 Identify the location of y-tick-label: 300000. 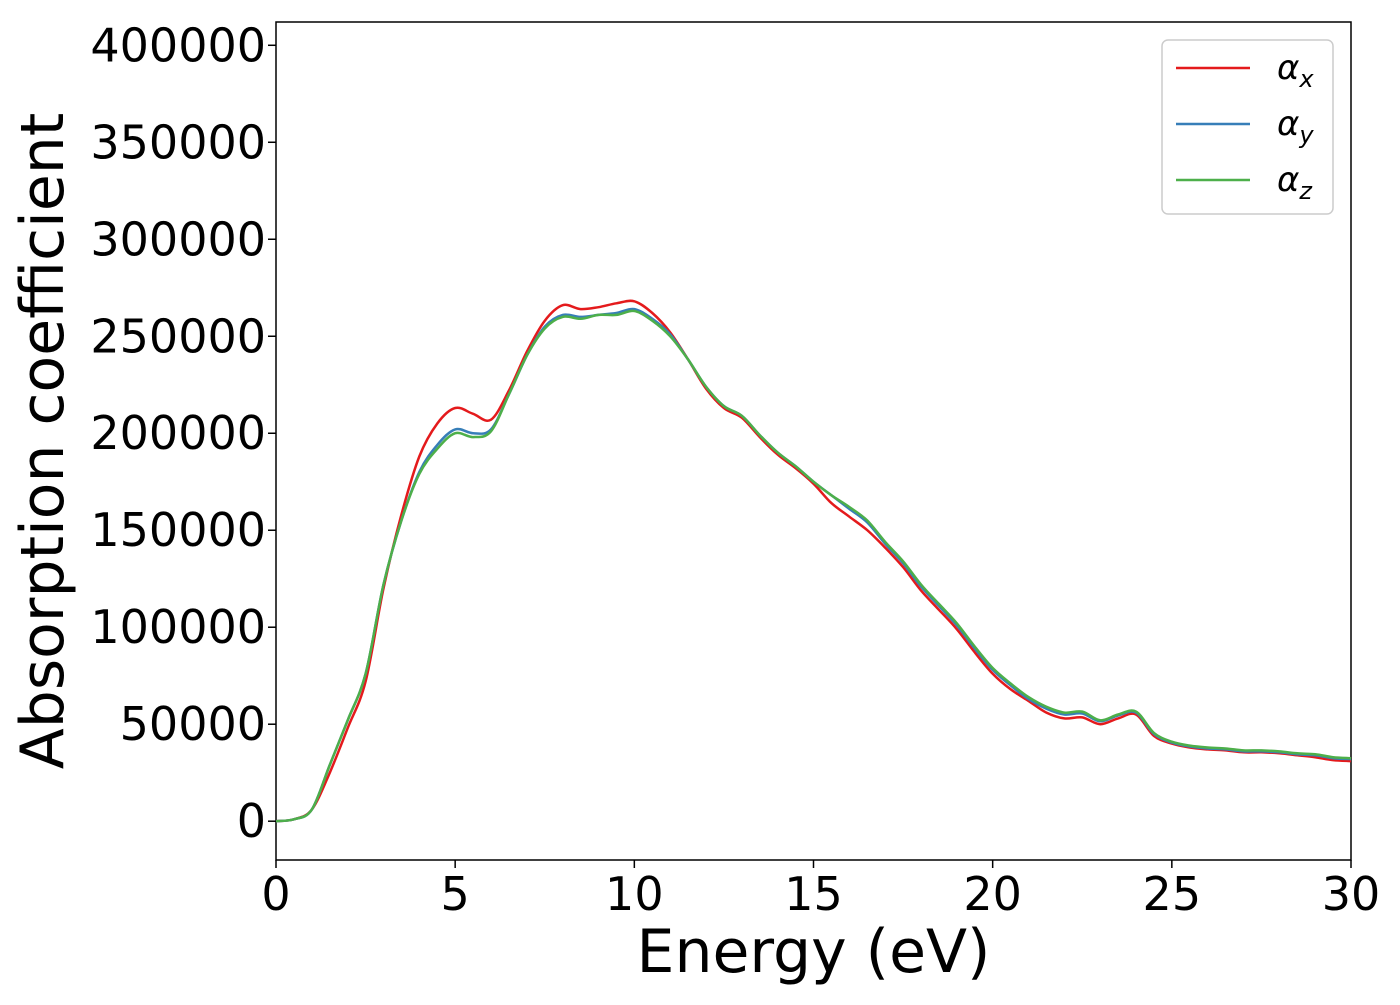
(178, 239).